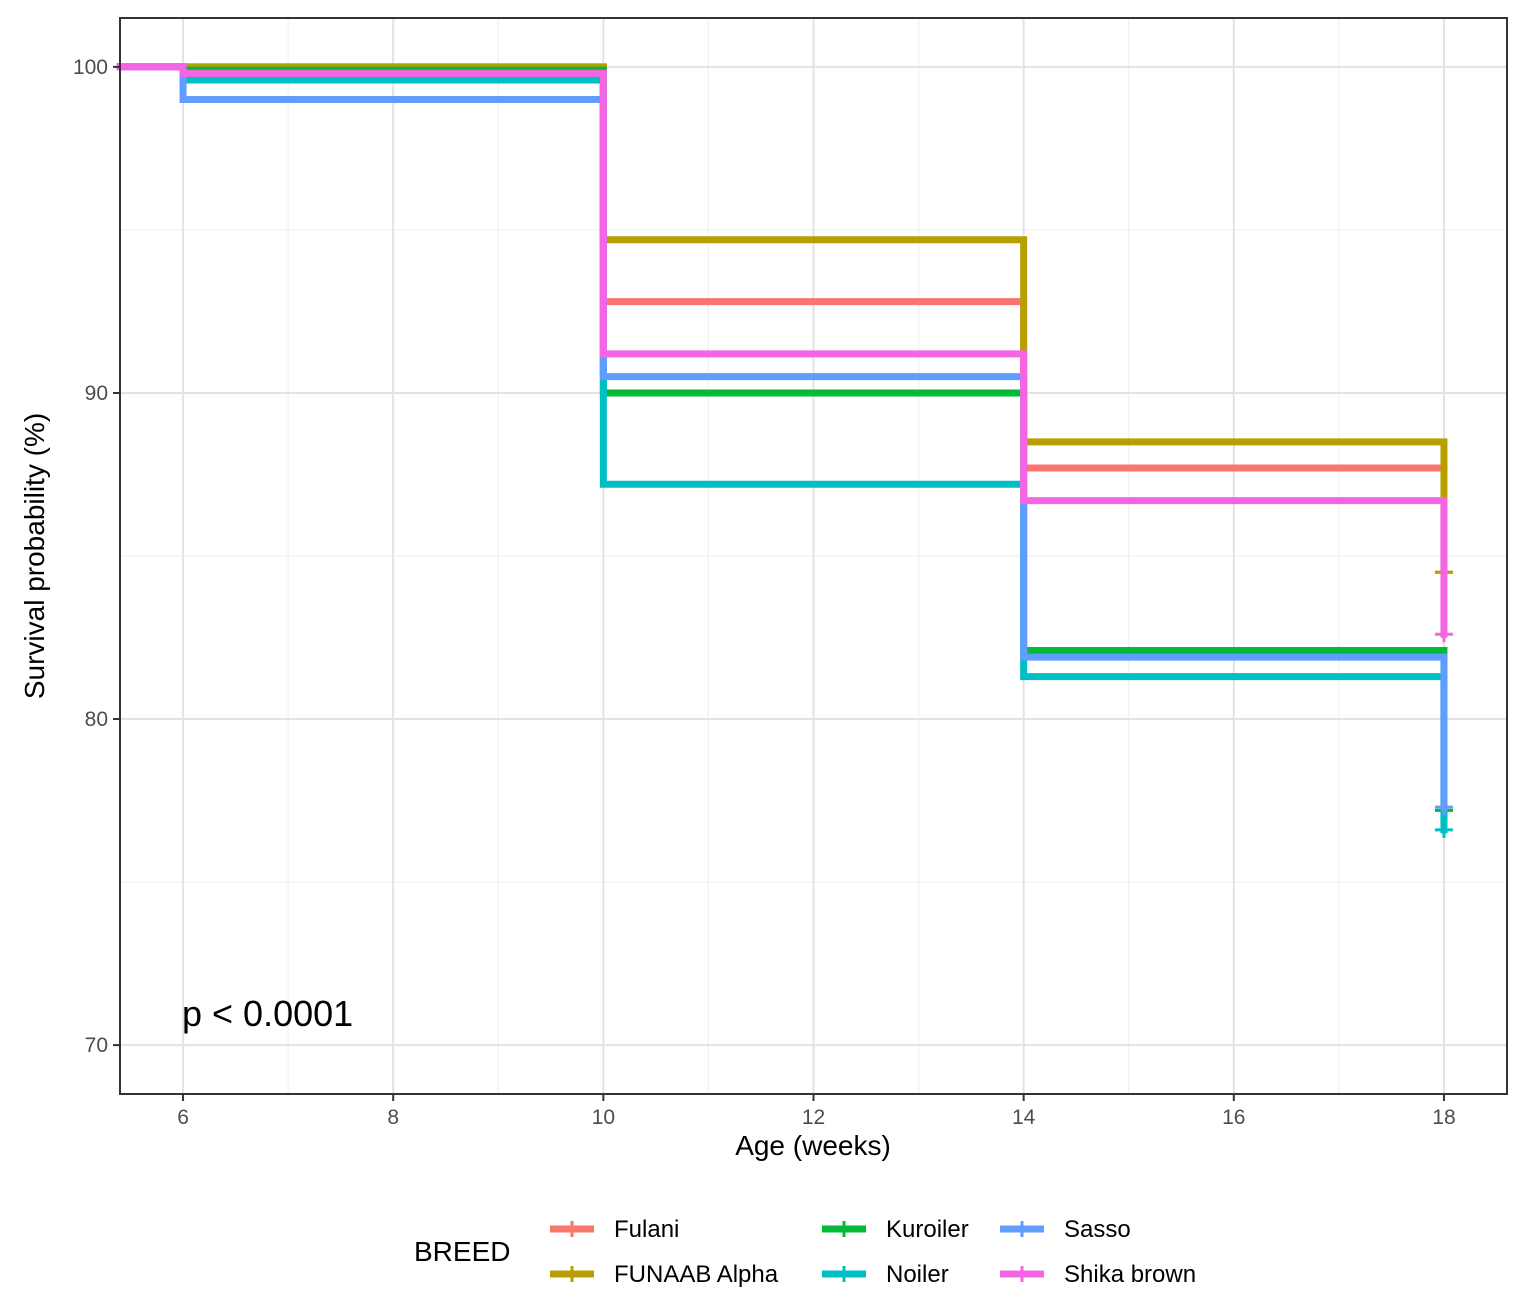 This screenshot has width=1526, height=1305. I want to click on legend-label-shika-brown: Shika brown, so click(1130, 1274).